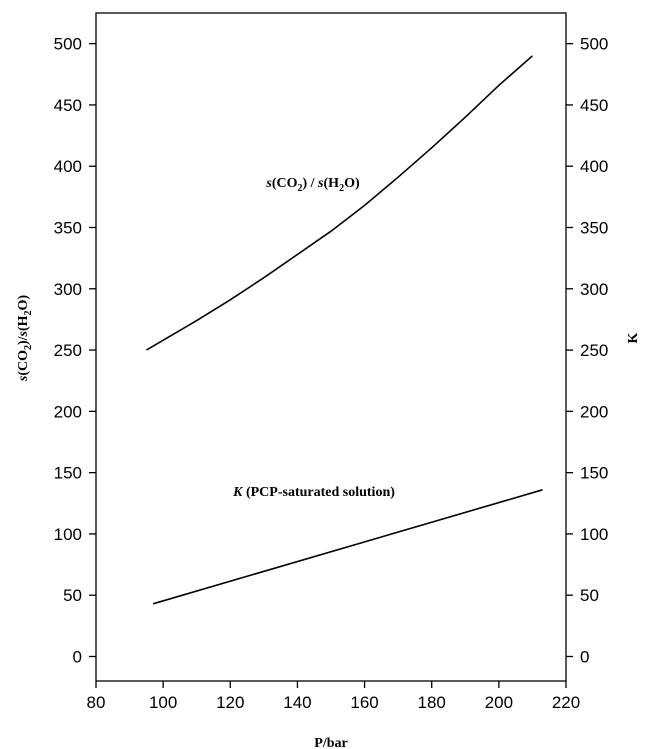 The image size is (647, 749). What do you see at coordinates (68, 534) in the screenshot?
I see `left-y-tick-label: 100` at bounding box center [68, 534].